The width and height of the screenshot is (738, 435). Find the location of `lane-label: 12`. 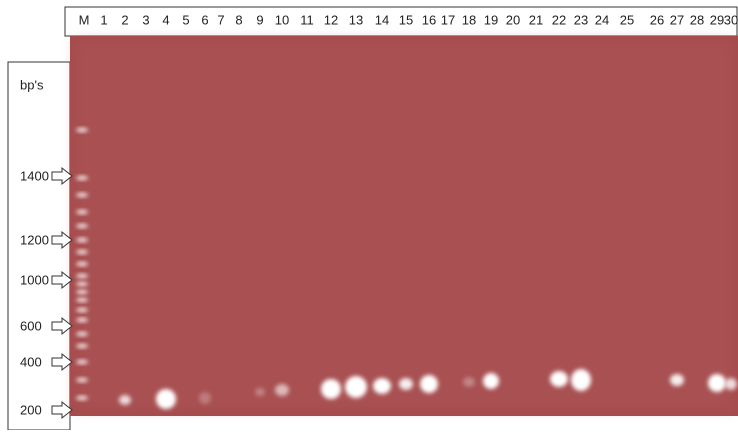

lane-label: 12 is located at coordinates (331, 19).